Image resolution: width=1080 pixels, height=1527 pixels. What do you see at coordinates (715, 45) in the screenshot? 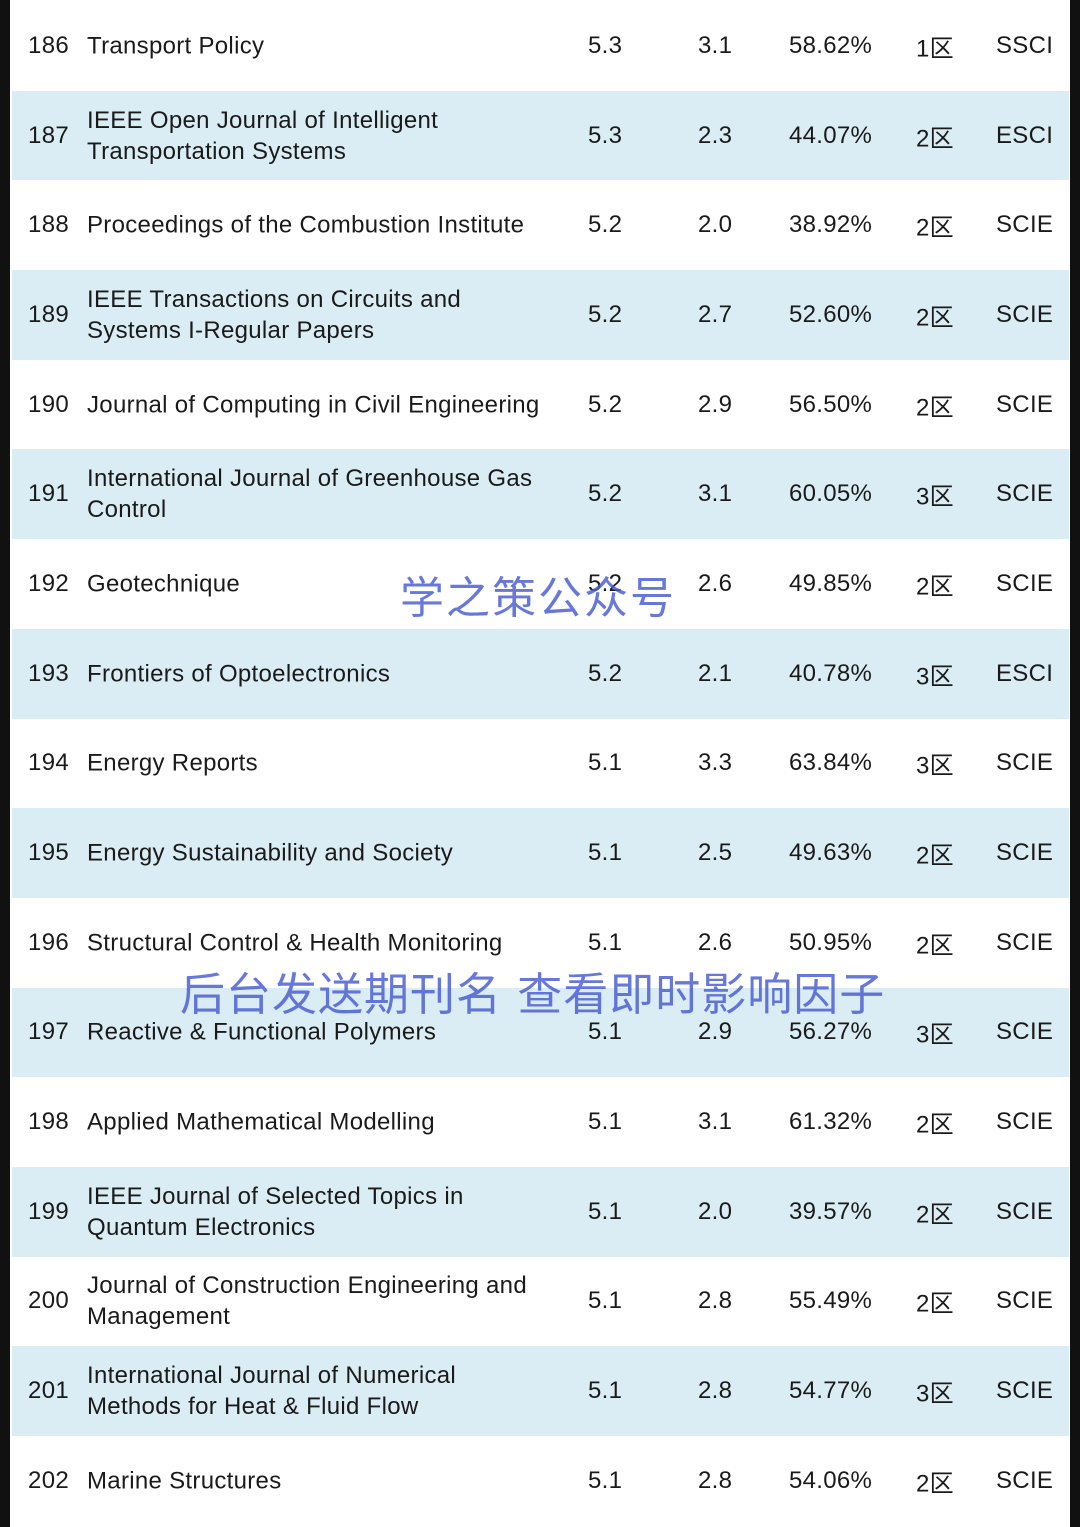
I see `secondary-metric-cell: 3.1` at bounding box center [715, 45].